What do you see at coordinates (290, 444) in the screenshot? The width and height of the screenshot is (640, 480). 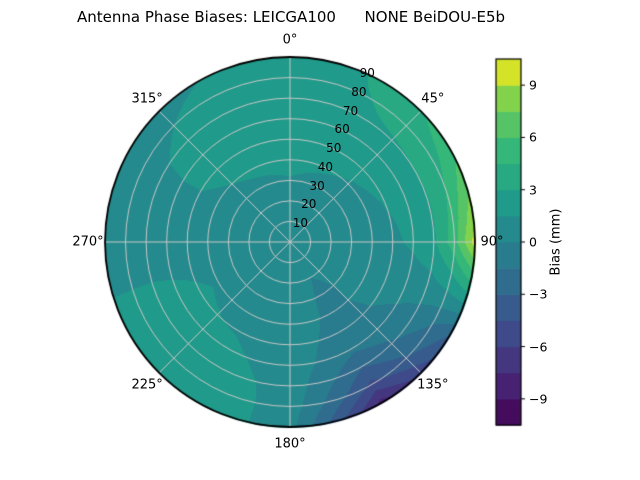 I see `azimuth-tick-label: 180°` at bounding box center [290, 444].